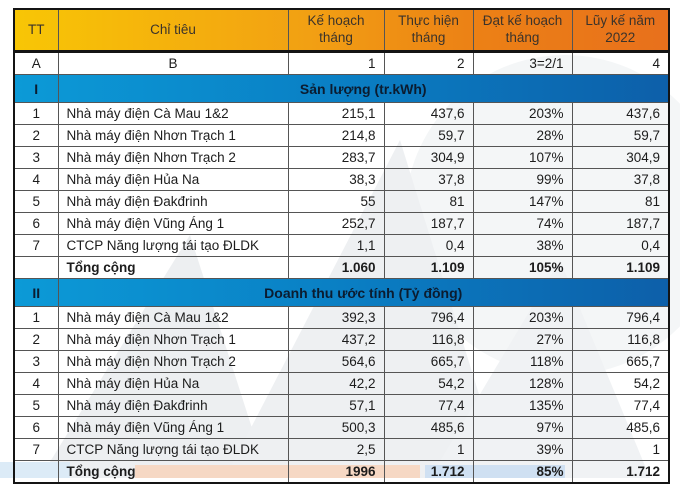 The width and height of the screenshot is (680, 484). Describe the element at coordinates (428, 245) in the screenshot. I see `actual-value: 0,4` at that location.